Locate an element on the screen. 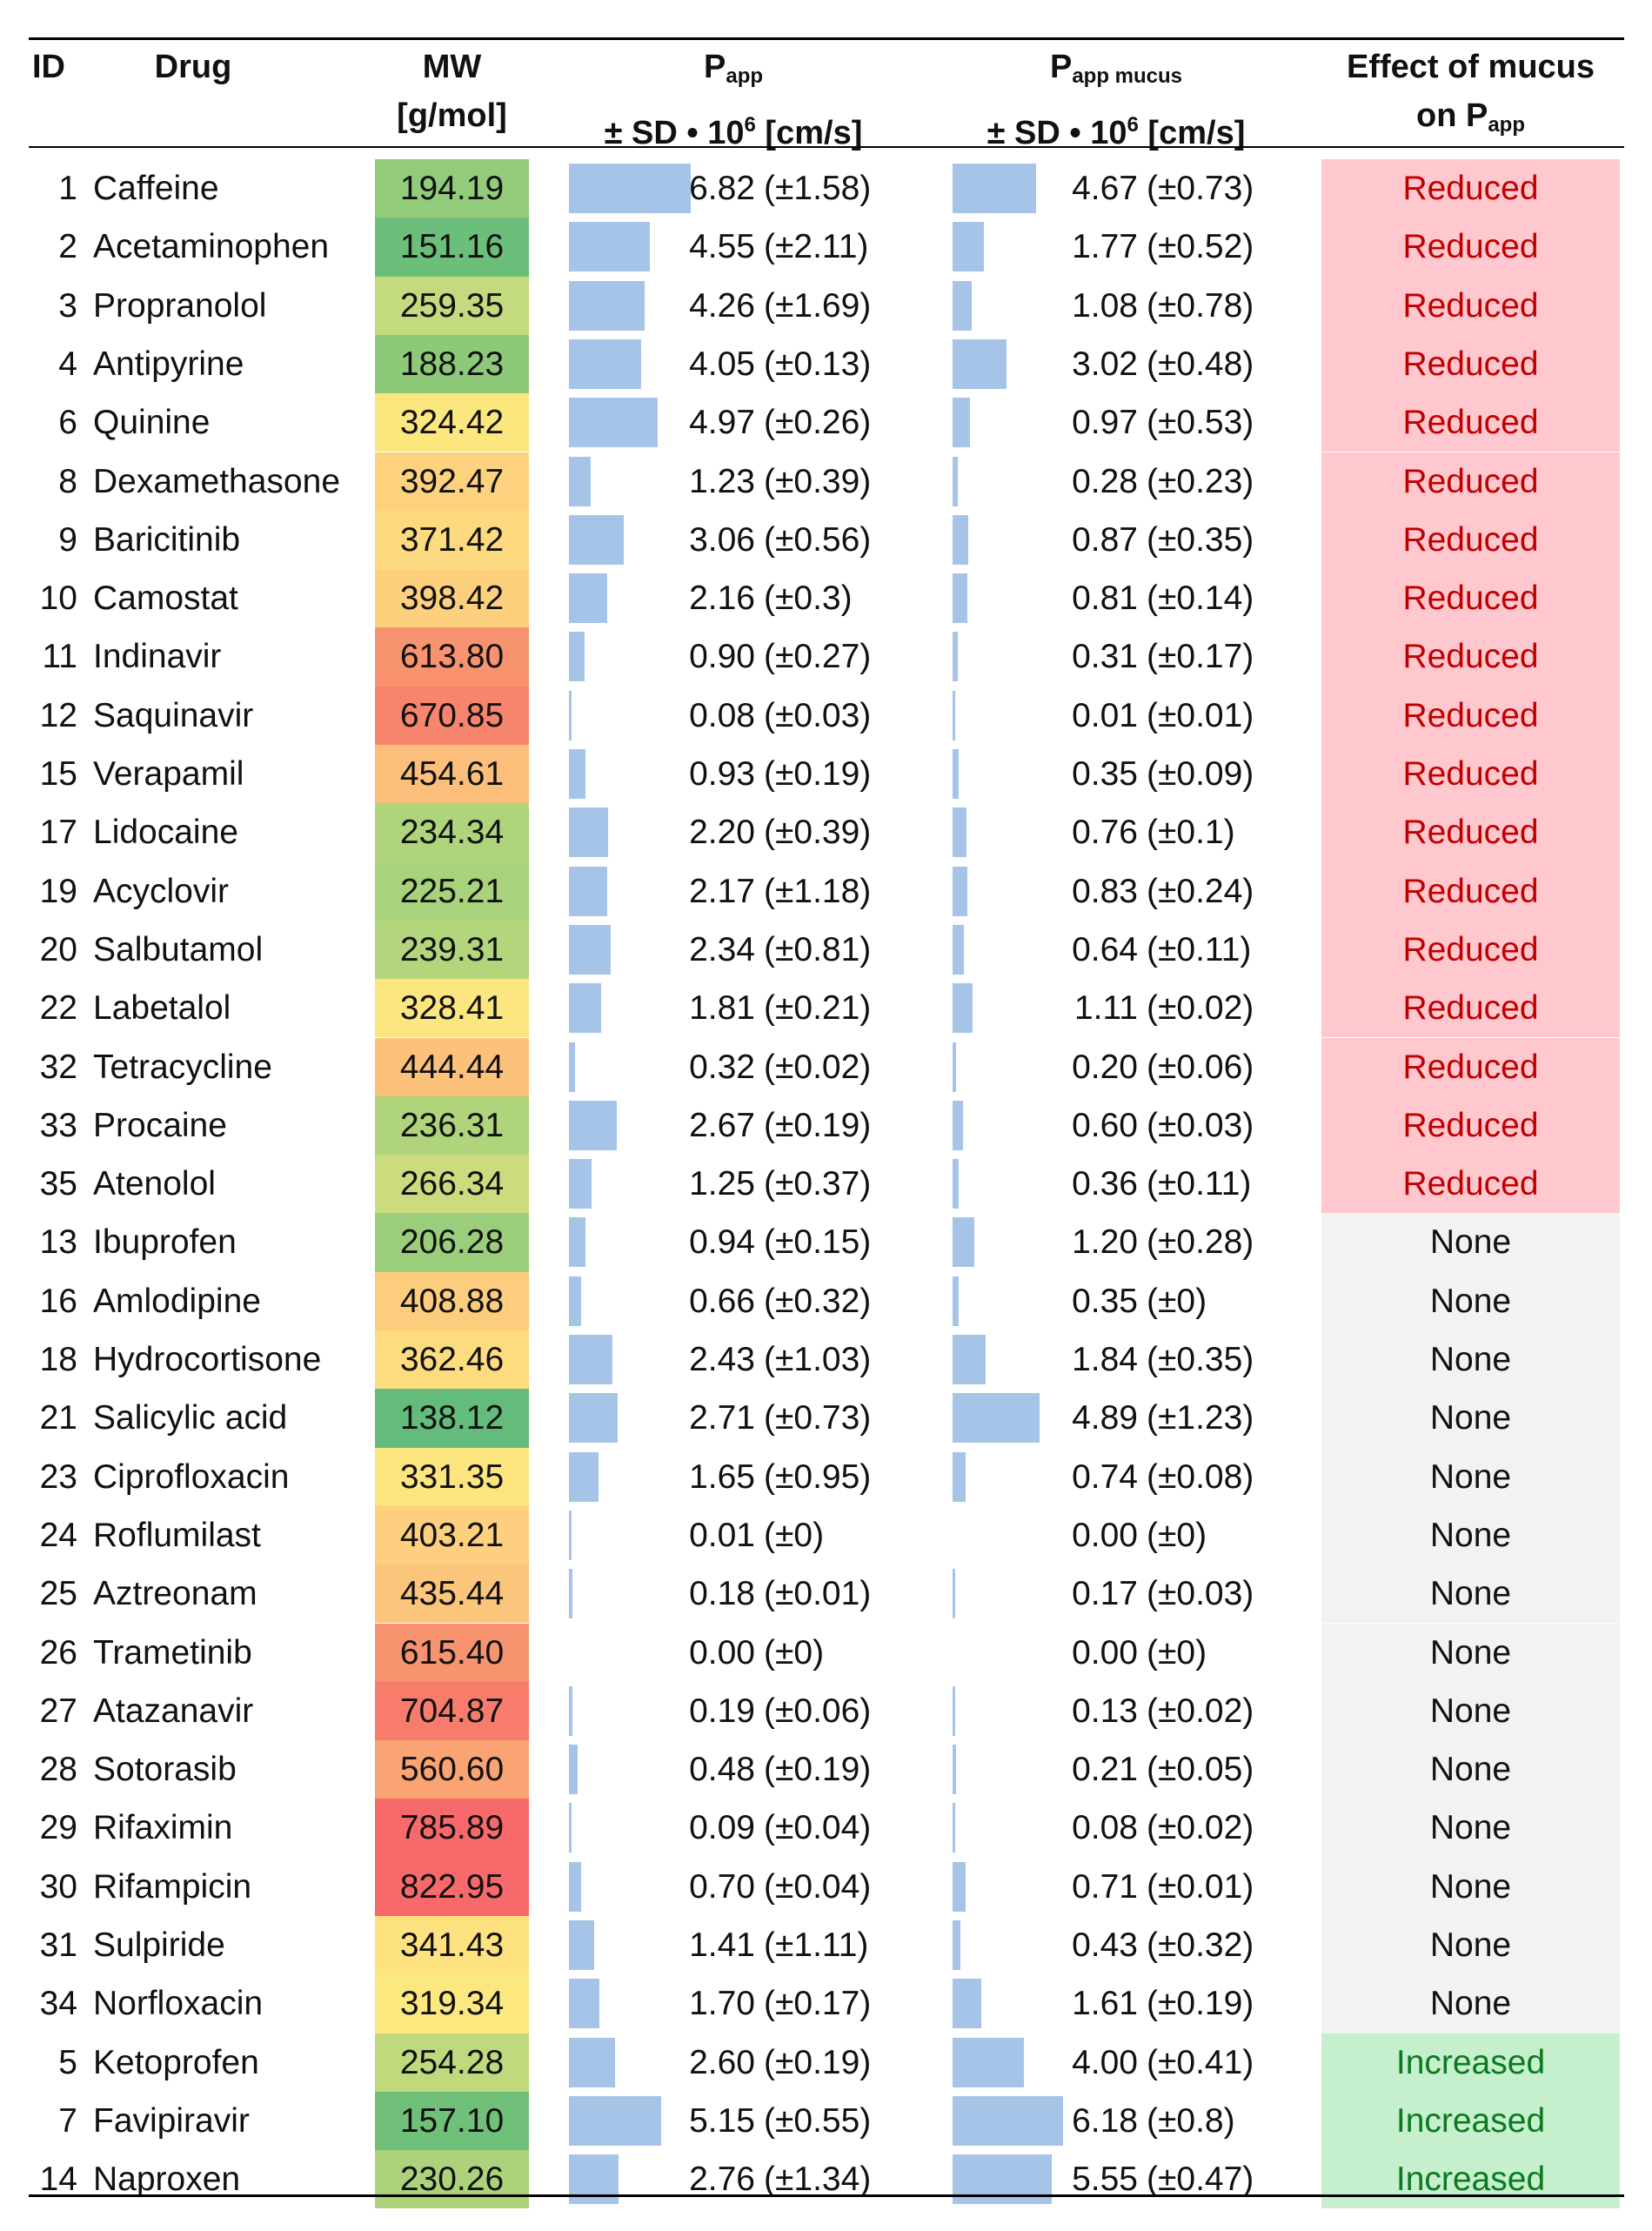 The width and height of the screenshot is (1652, 2231). cell-papp-mucus-value: 4.00 is located at coordinates (1105, 2062).